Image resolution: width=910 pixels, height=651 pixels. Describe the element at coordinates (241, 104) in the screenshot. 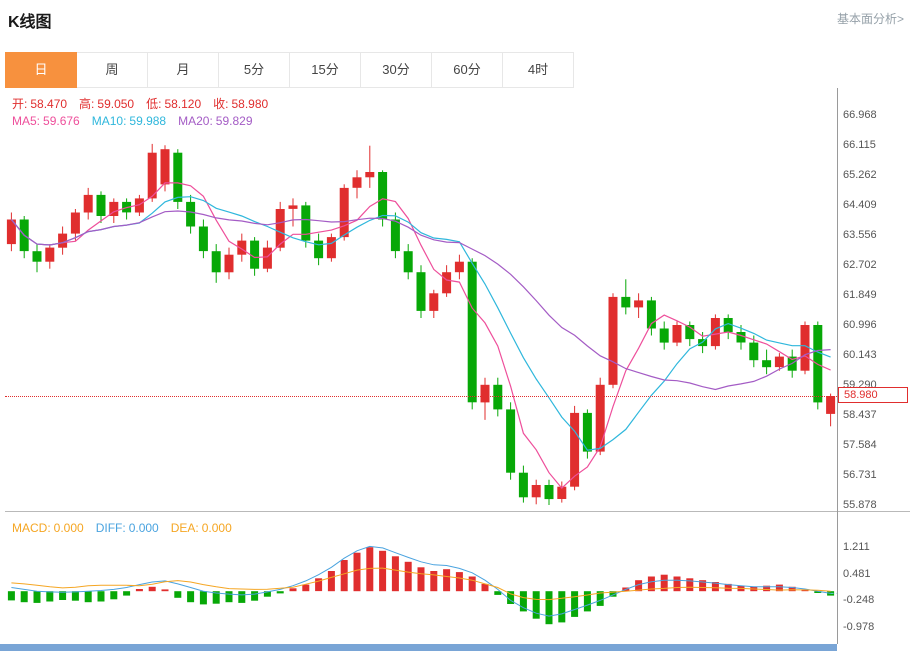

I see `ohlc-close: 收: 58.980` at that location.